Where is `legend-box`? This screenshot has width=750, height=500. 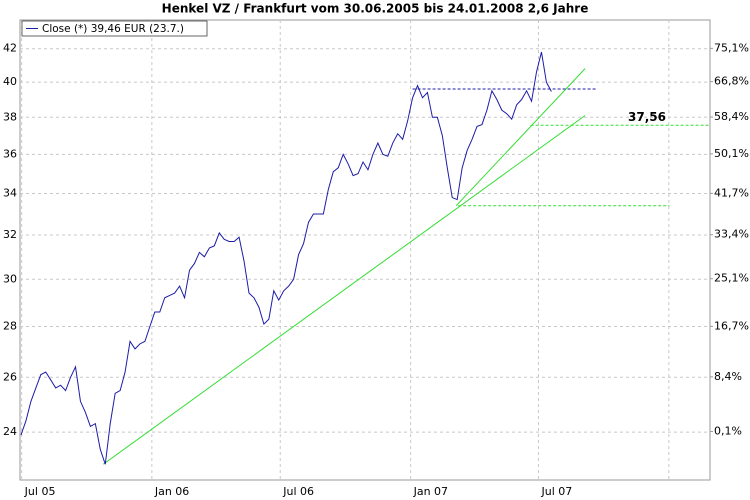
legend-box is located at coordinates (114, 28).